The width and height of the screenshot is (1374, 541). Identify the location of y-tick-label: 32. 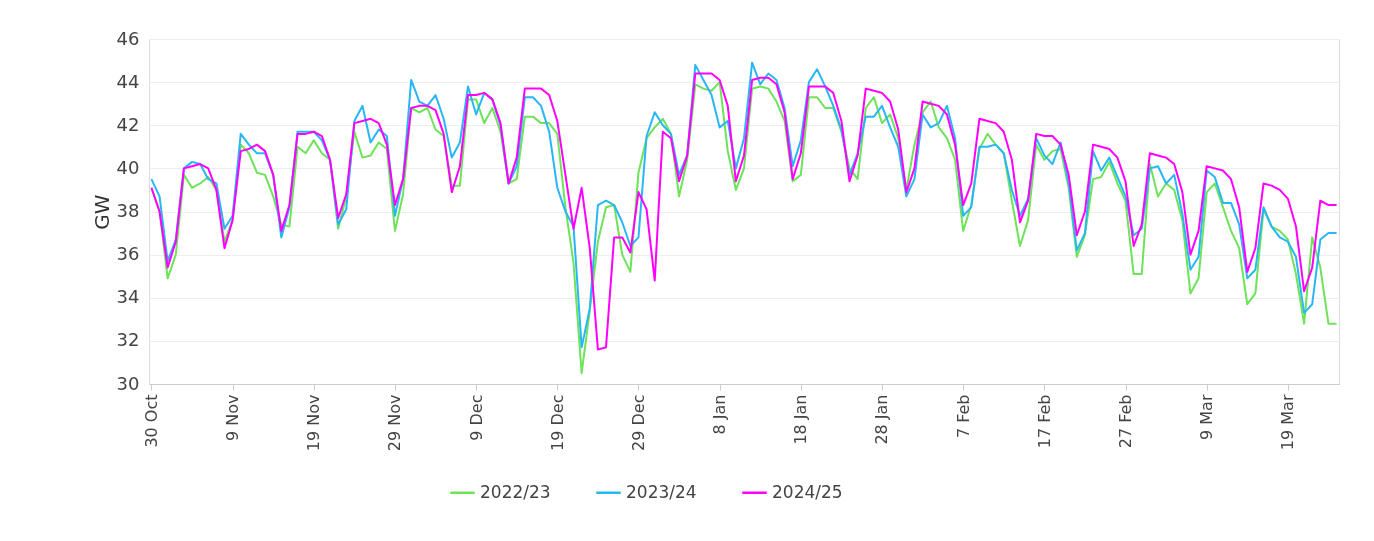
(128, 340).